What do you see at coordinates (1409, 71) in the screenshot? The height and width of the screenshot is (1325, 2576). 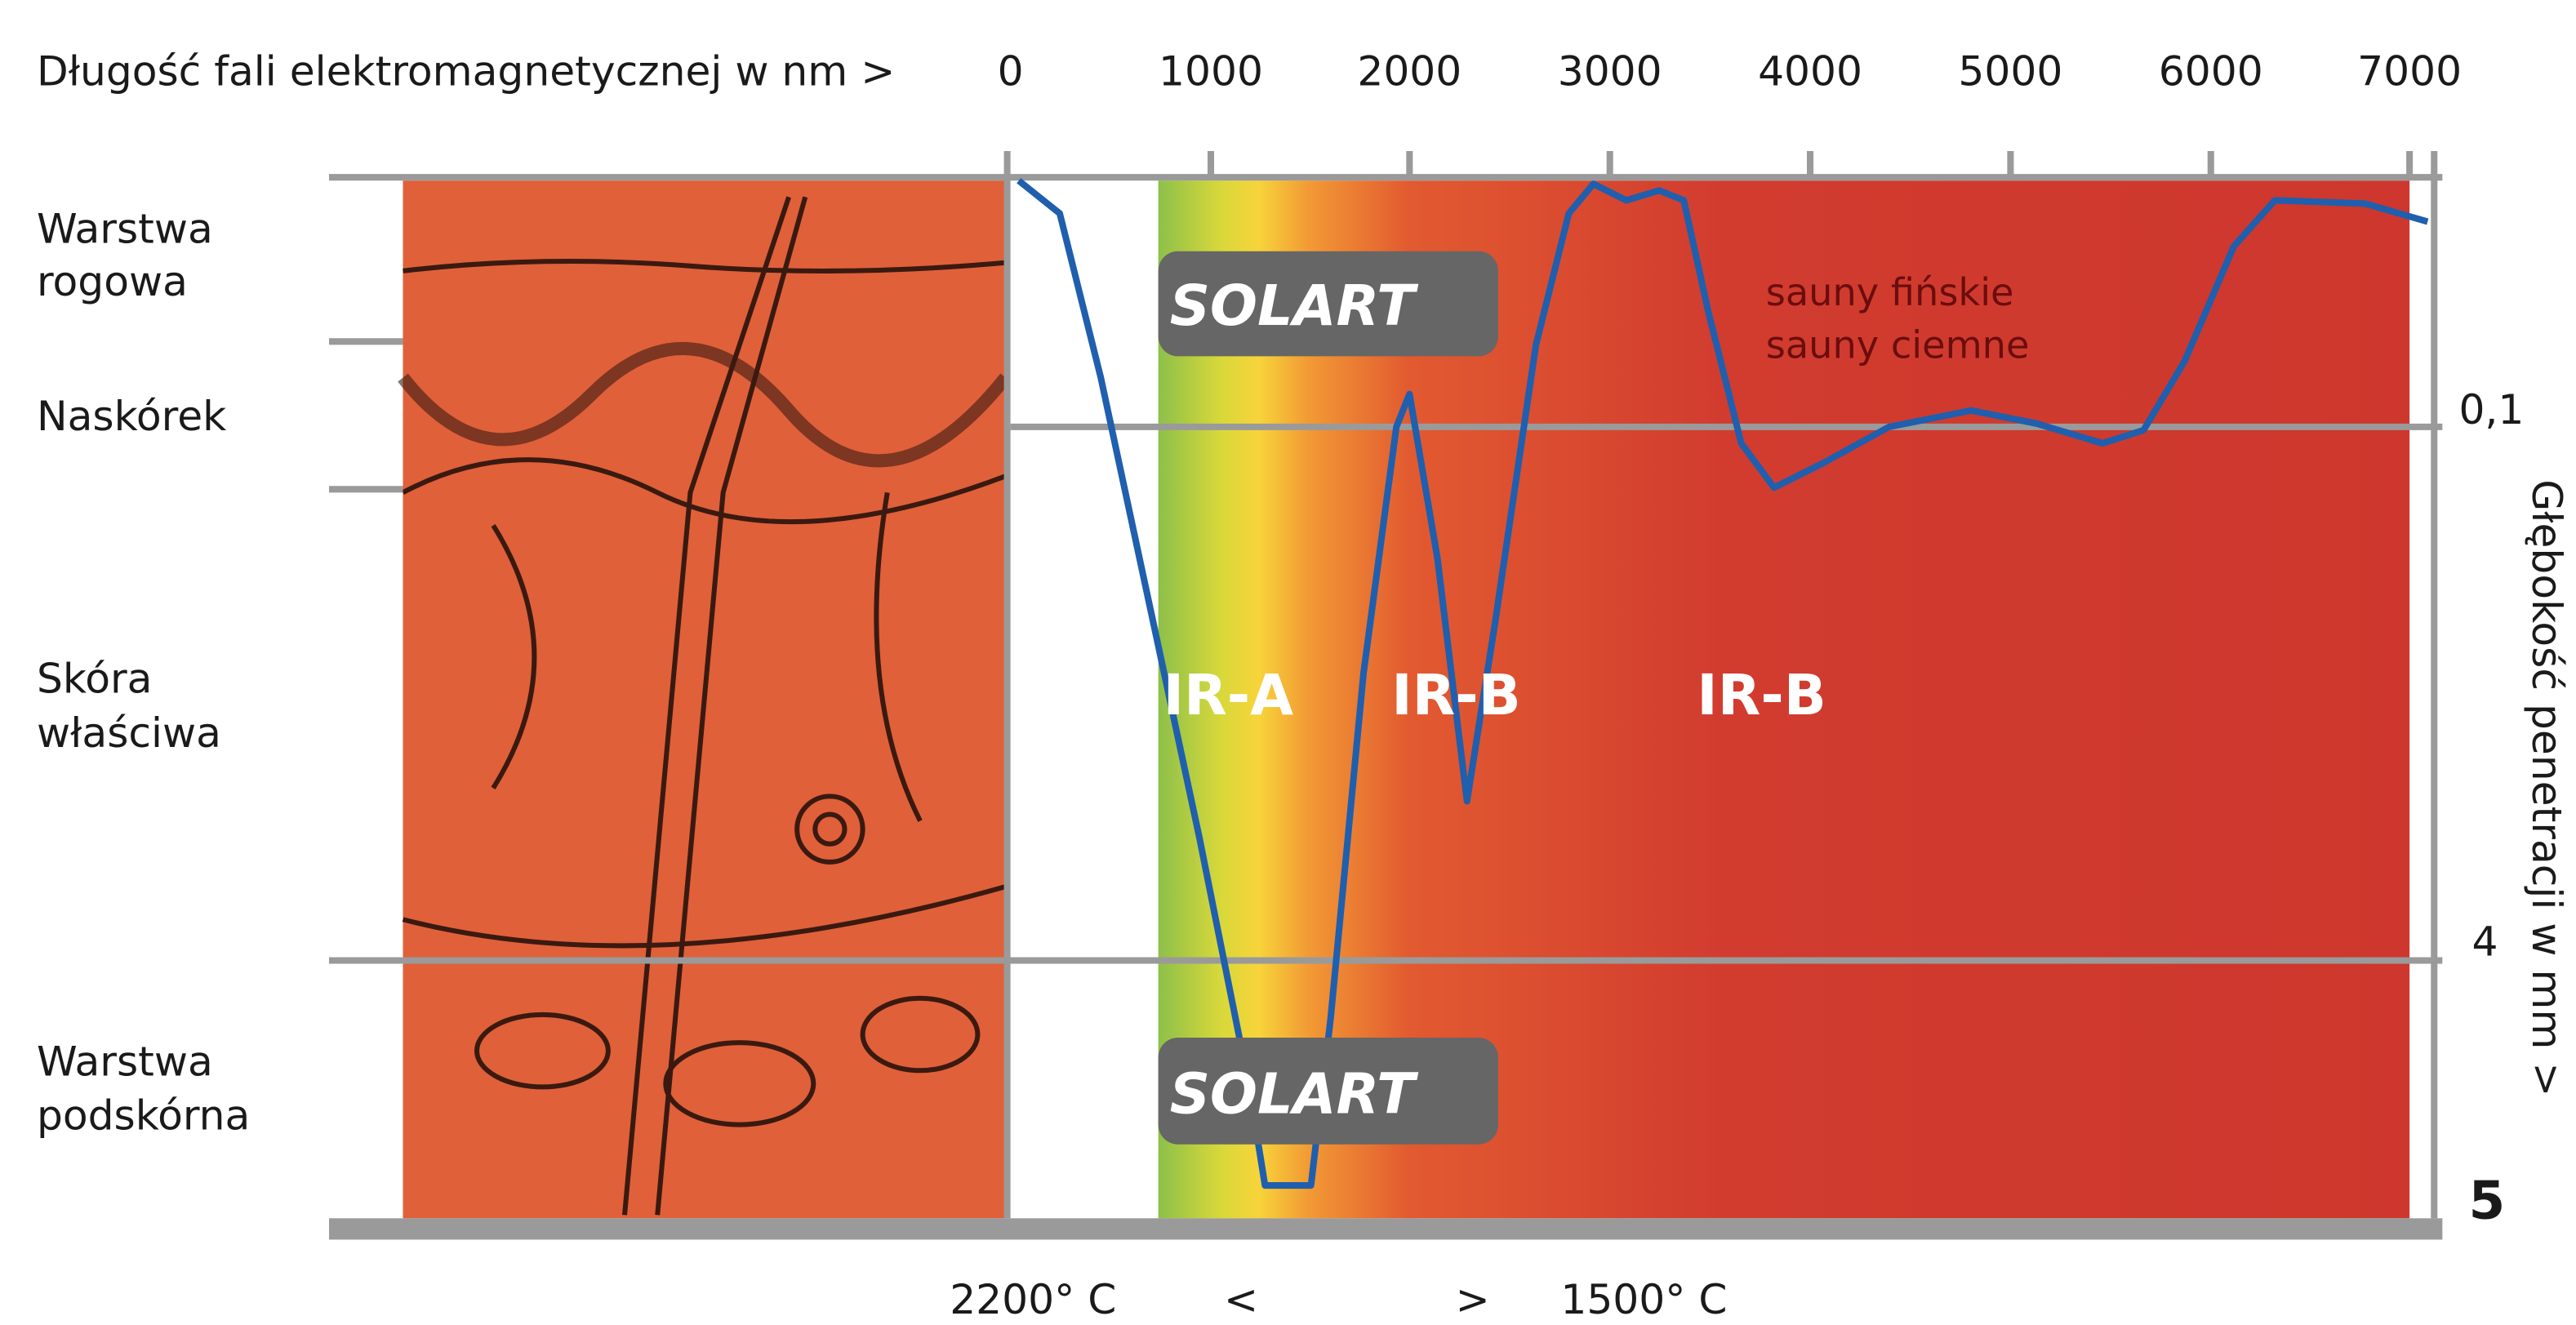 I see `x-tick-label: 2000` at bounding box center [1409, 71].